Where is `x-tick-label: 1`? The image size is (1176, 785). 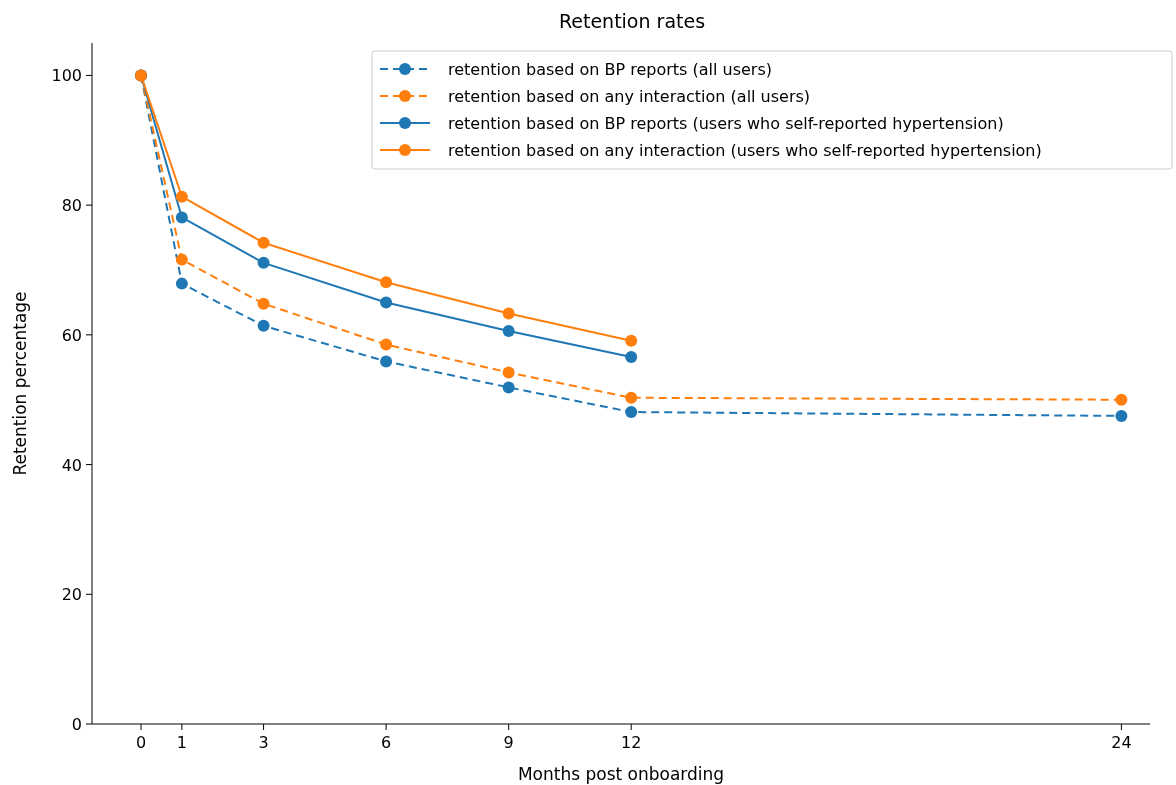 x-tick-label: 1 is located at coordinates (181, 742).